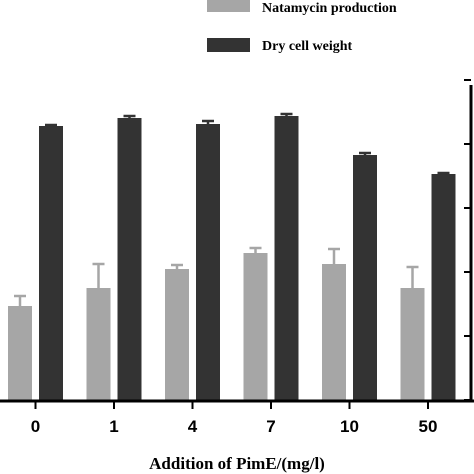  I want to click on legend-label-dry-cell-weight: Dry cell weight, so click(307, 46).